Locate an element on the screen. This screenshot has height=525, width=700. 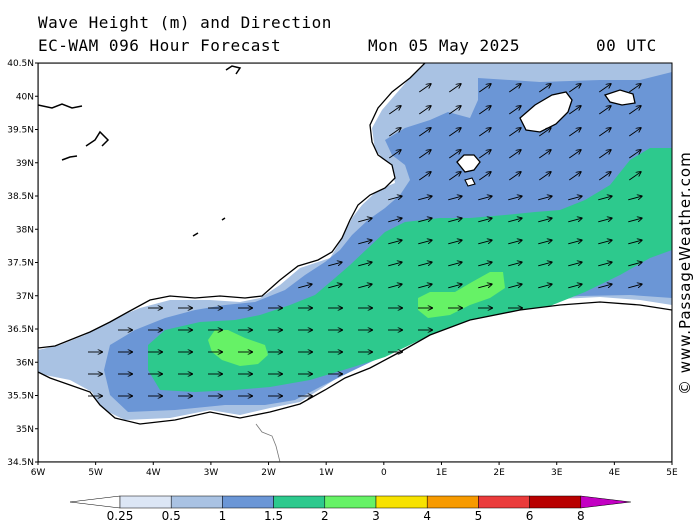
lon-tick-label: 0 is located at coordinates (384, 473).